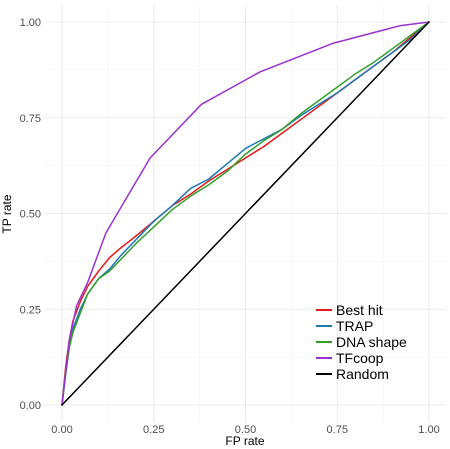  What do you see at coordinates (30, 119) in the screenshot?
I see `y-tick-label: 0.75` at bounding box center [30, 119].